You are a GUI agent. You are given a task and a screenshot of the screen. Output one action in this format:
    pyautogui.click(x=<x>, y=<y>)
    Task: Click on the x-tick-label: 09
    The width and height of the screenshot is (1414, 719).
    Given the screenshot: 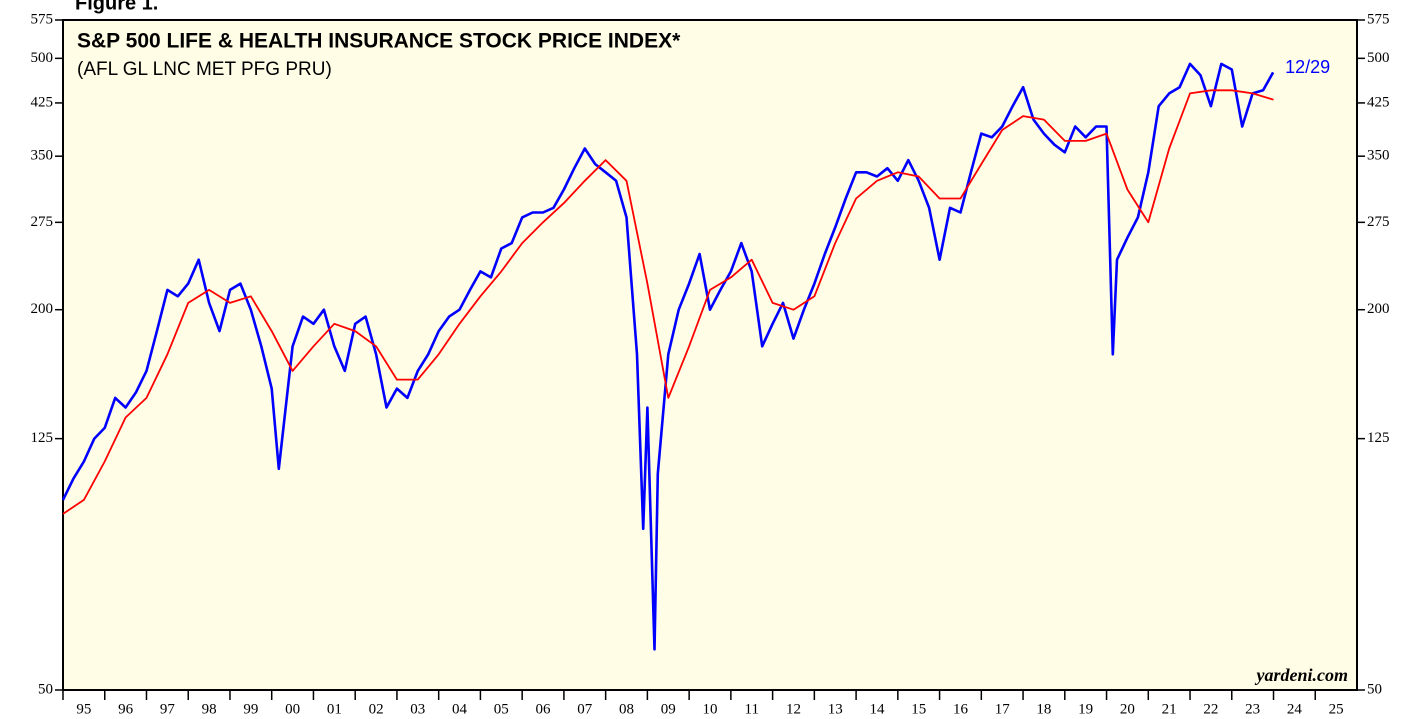 What is the action you would take?
    pyautogui.click(x=668, y=709)
    